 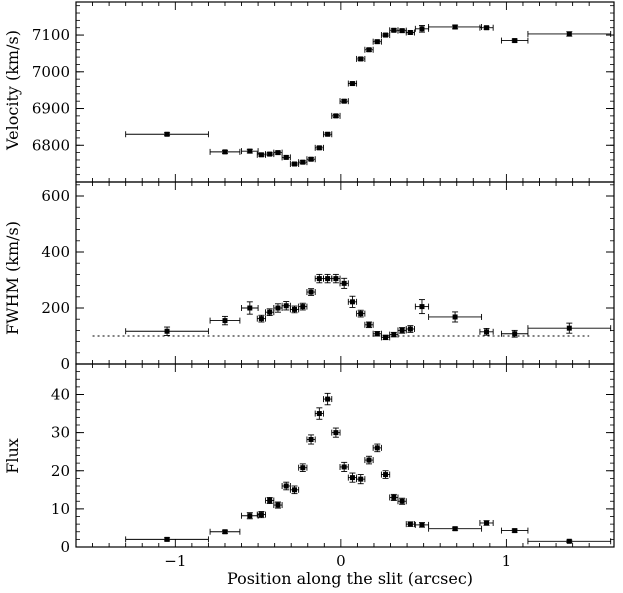 I want to click on flux-ytick-label: 40, so click(x=60, y=395).